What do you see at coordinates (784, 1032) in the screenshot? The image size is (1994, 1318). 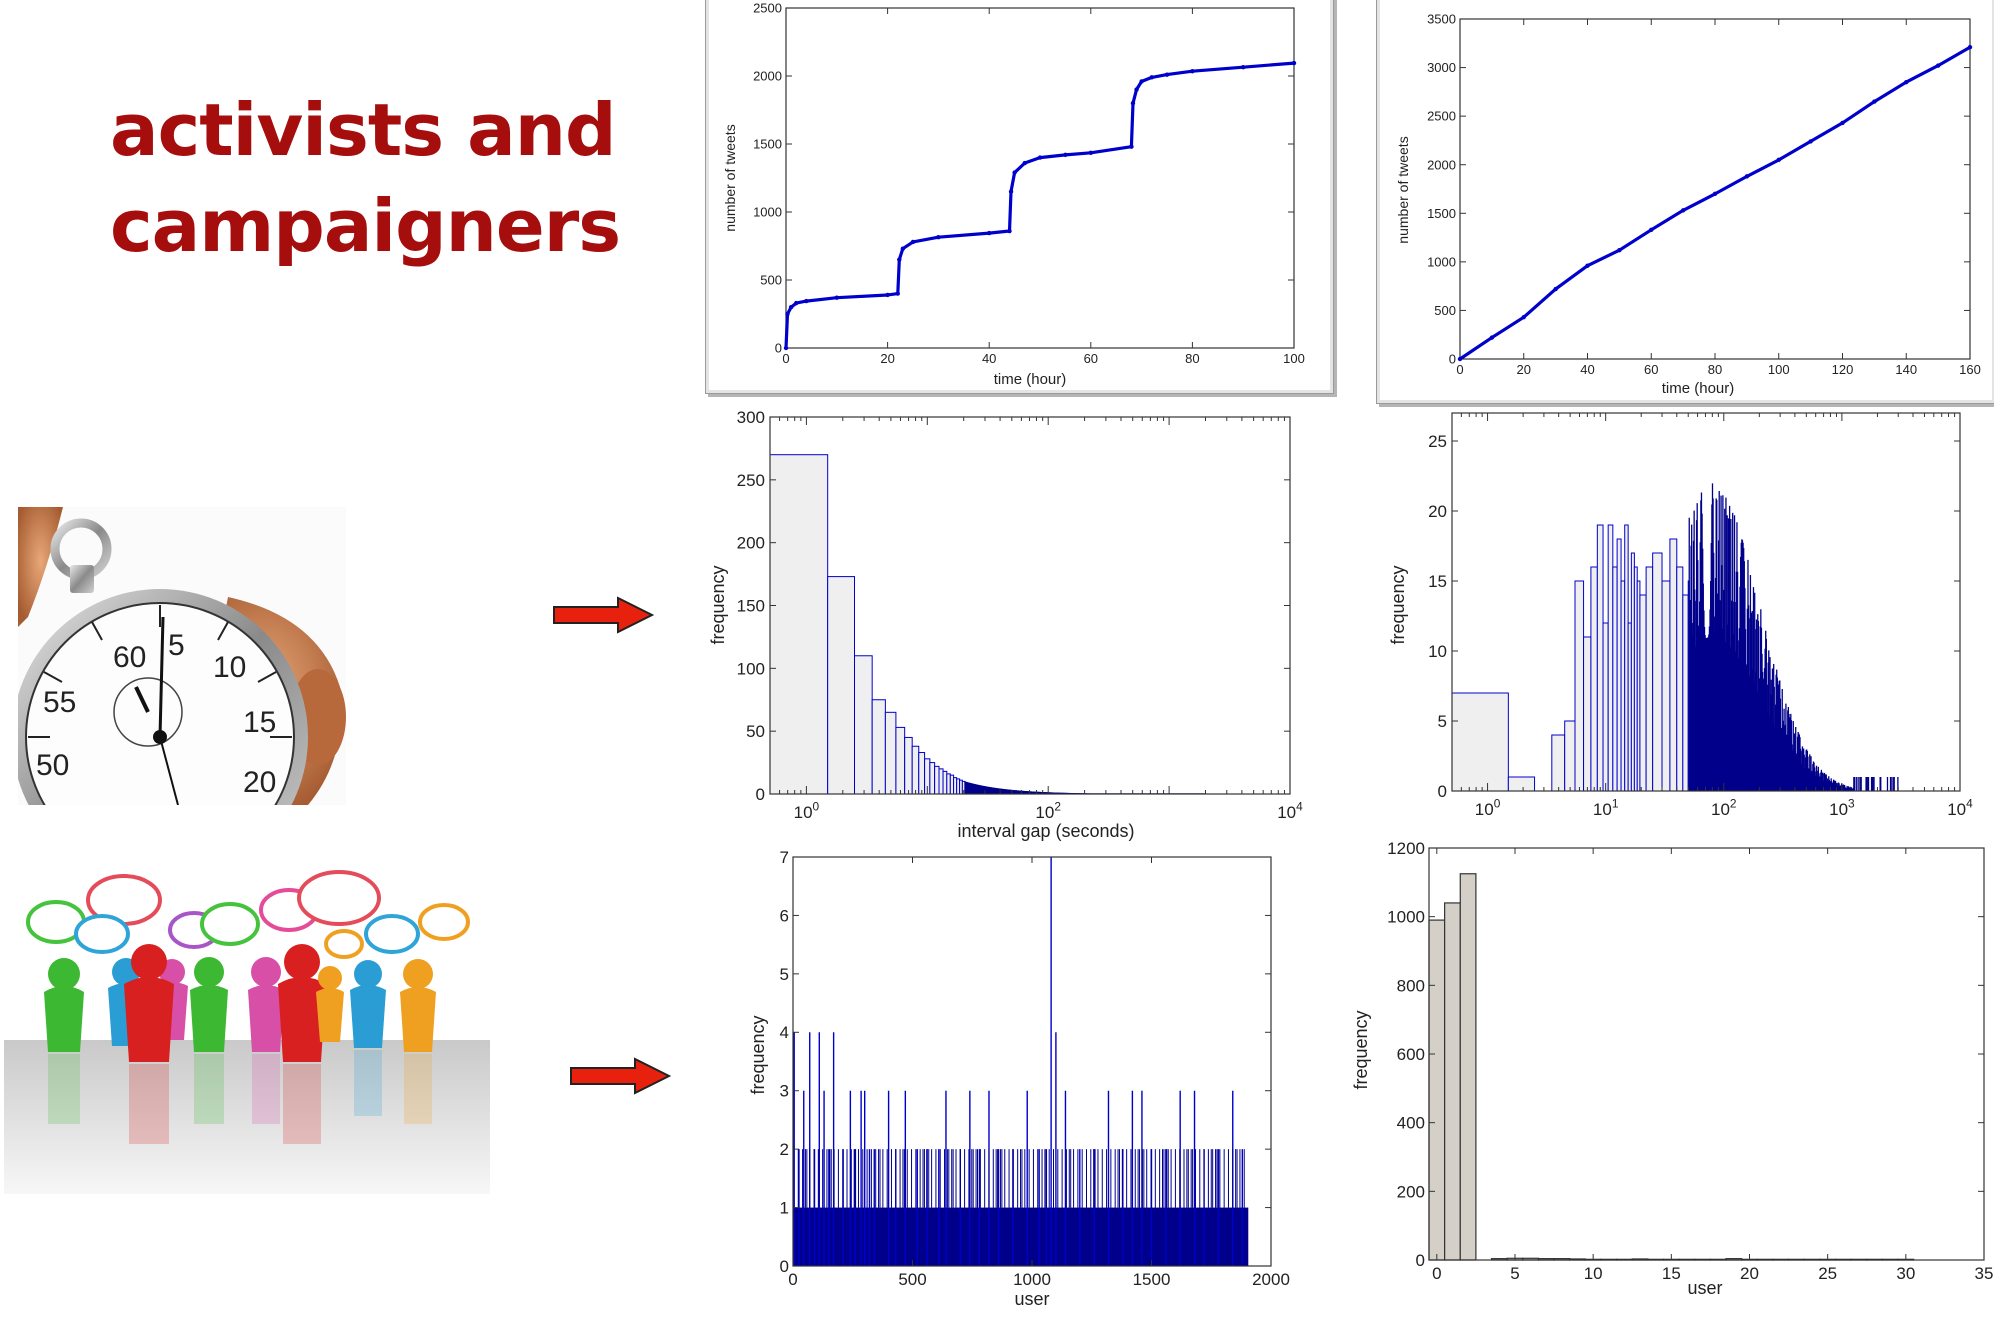 I see `y-tick-label: 4` at bounding box center [784, 1032].